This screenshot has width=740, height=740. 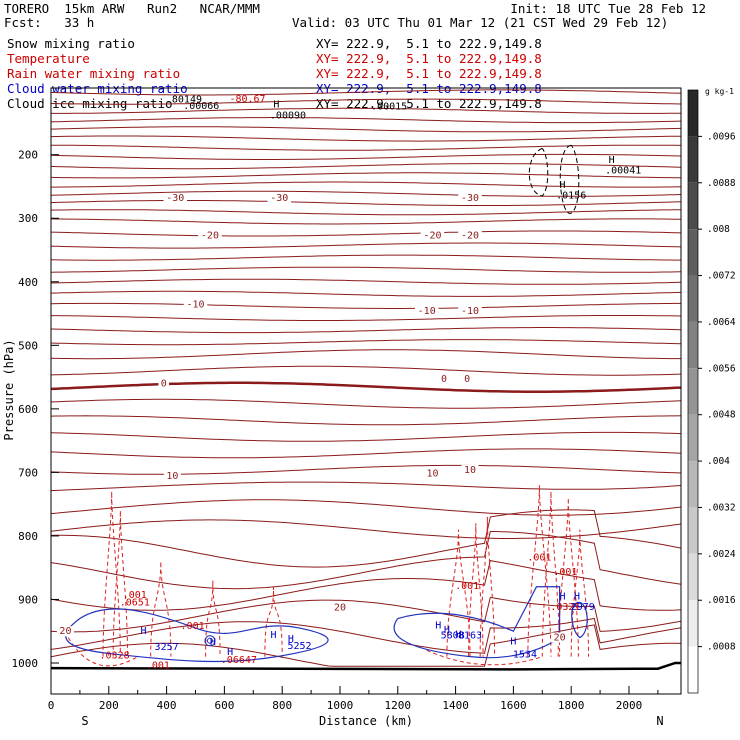 I want to click on x-tick-label: 1000, so click(x=340, y=705).